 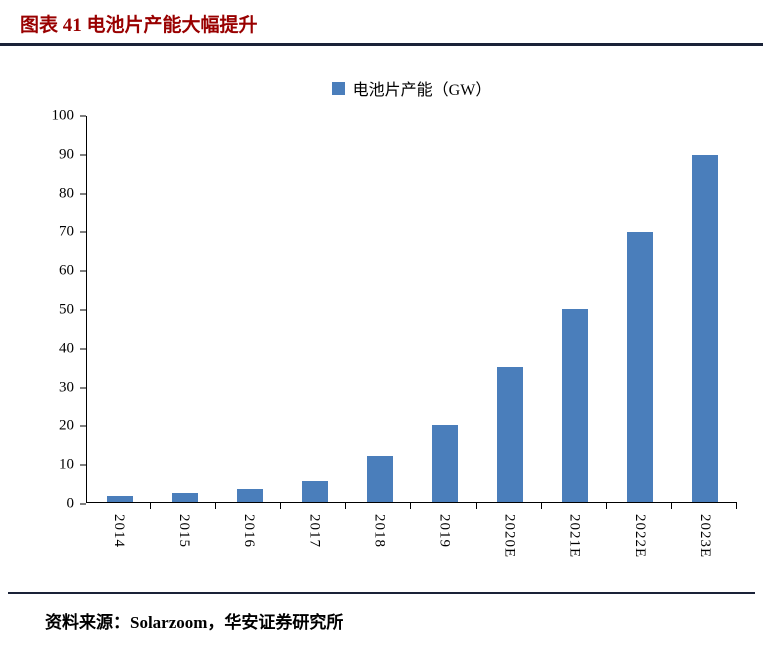 What do you see at coordinates (184, 497) in the screenshot?
I see `bar-2015` at bounding box center [184, 497].